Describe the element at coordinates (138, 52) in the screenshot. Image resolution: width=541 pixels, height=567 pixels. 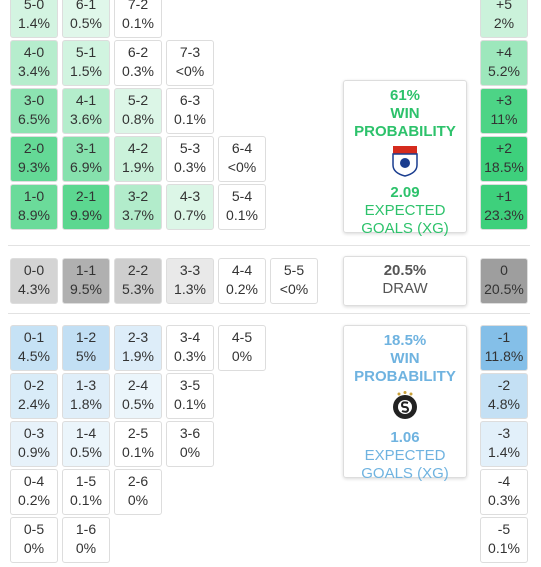
I see `score: 6-2` at that location.